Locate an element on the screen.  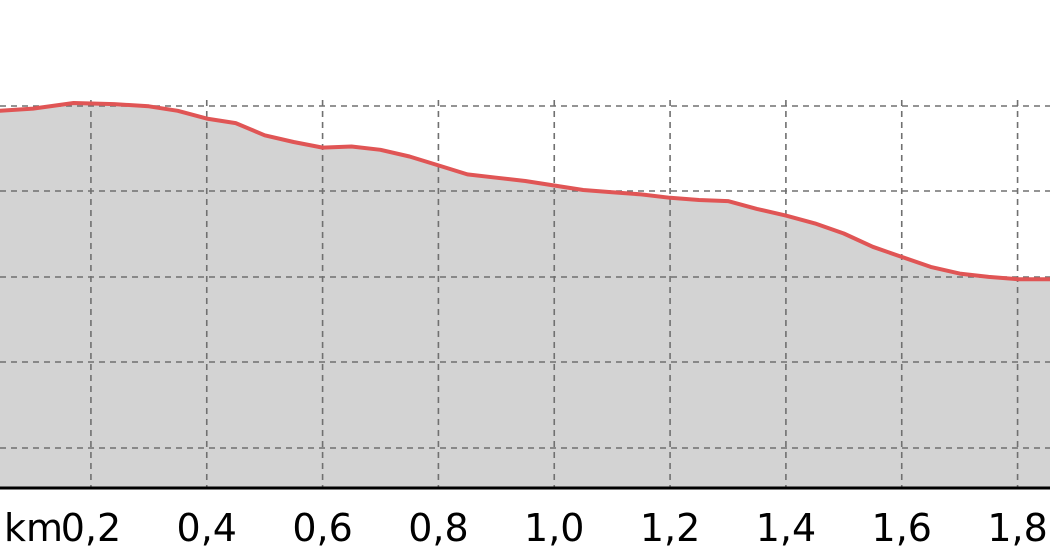
x-tick-label: 0,4 is located at coordinates (207, 528).